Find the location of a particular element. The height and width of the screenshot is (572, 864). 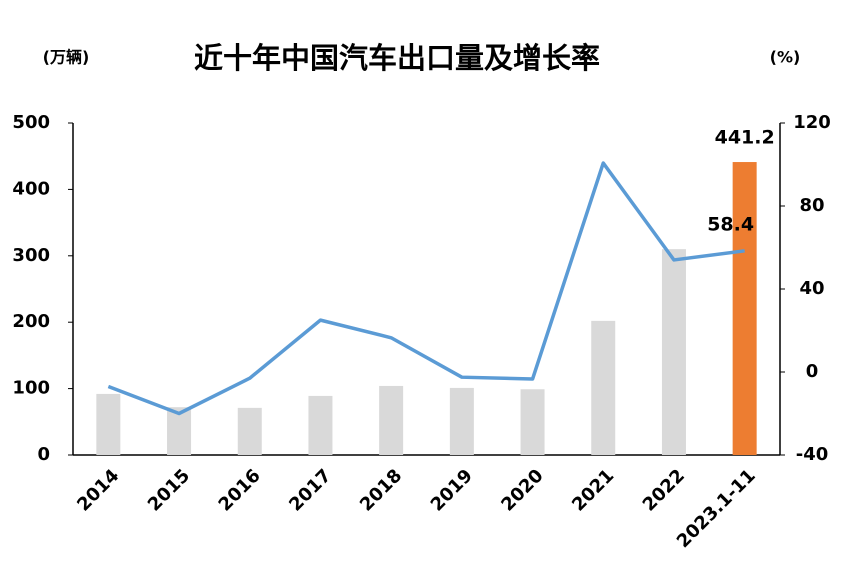

data-label: 441.2 is located at coordinates (745, 138).